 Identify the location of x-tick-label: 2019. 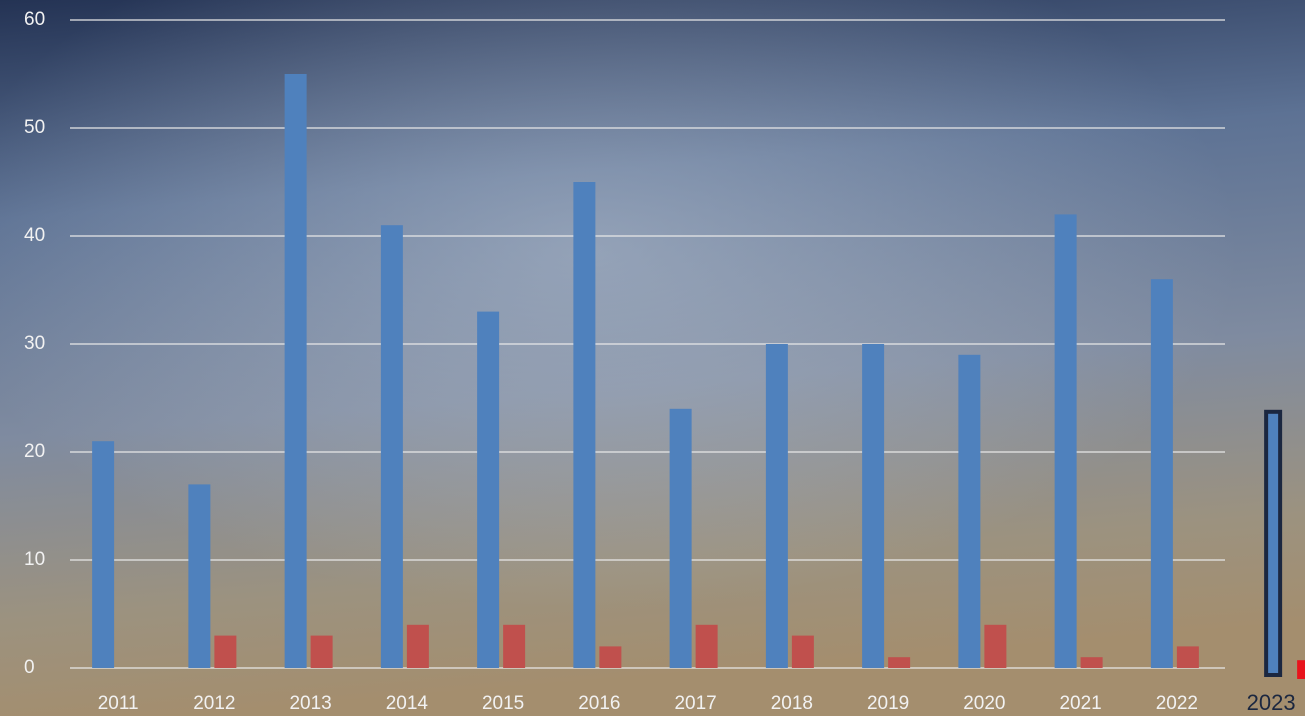
(888, 703).